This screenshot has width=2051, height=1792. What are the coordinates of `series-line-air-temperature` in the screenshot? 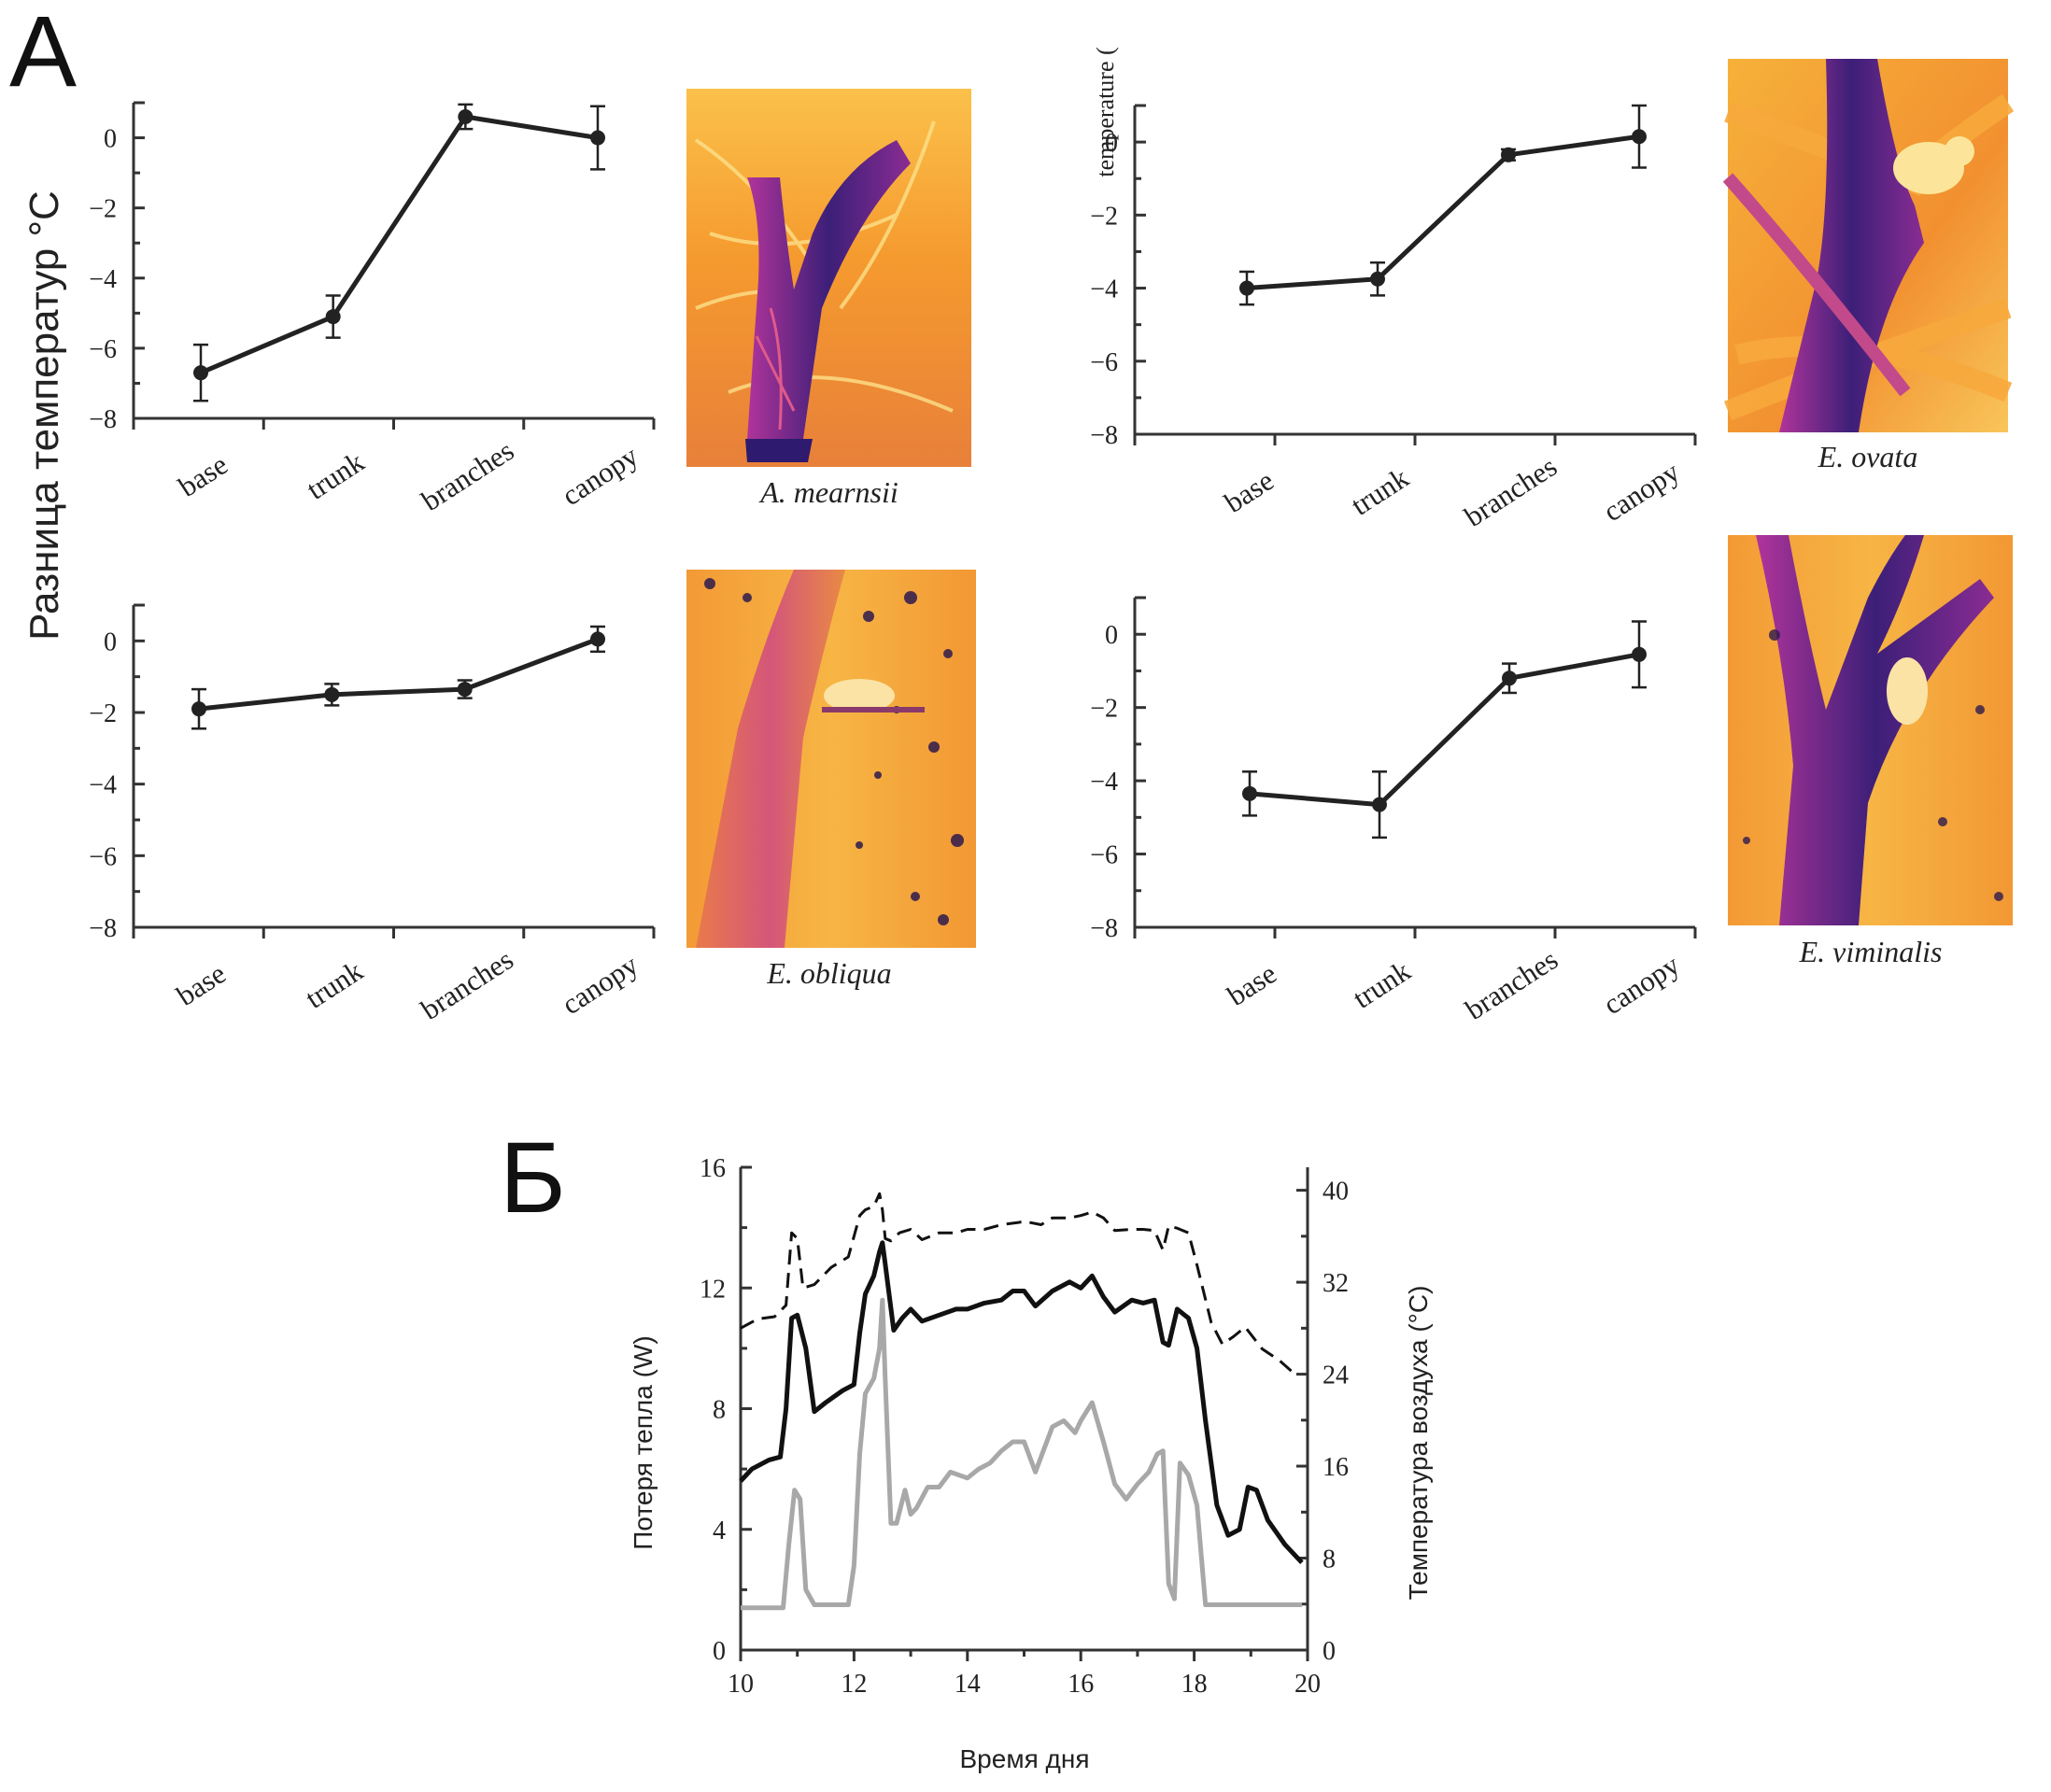 It's located at (1018, 1284).